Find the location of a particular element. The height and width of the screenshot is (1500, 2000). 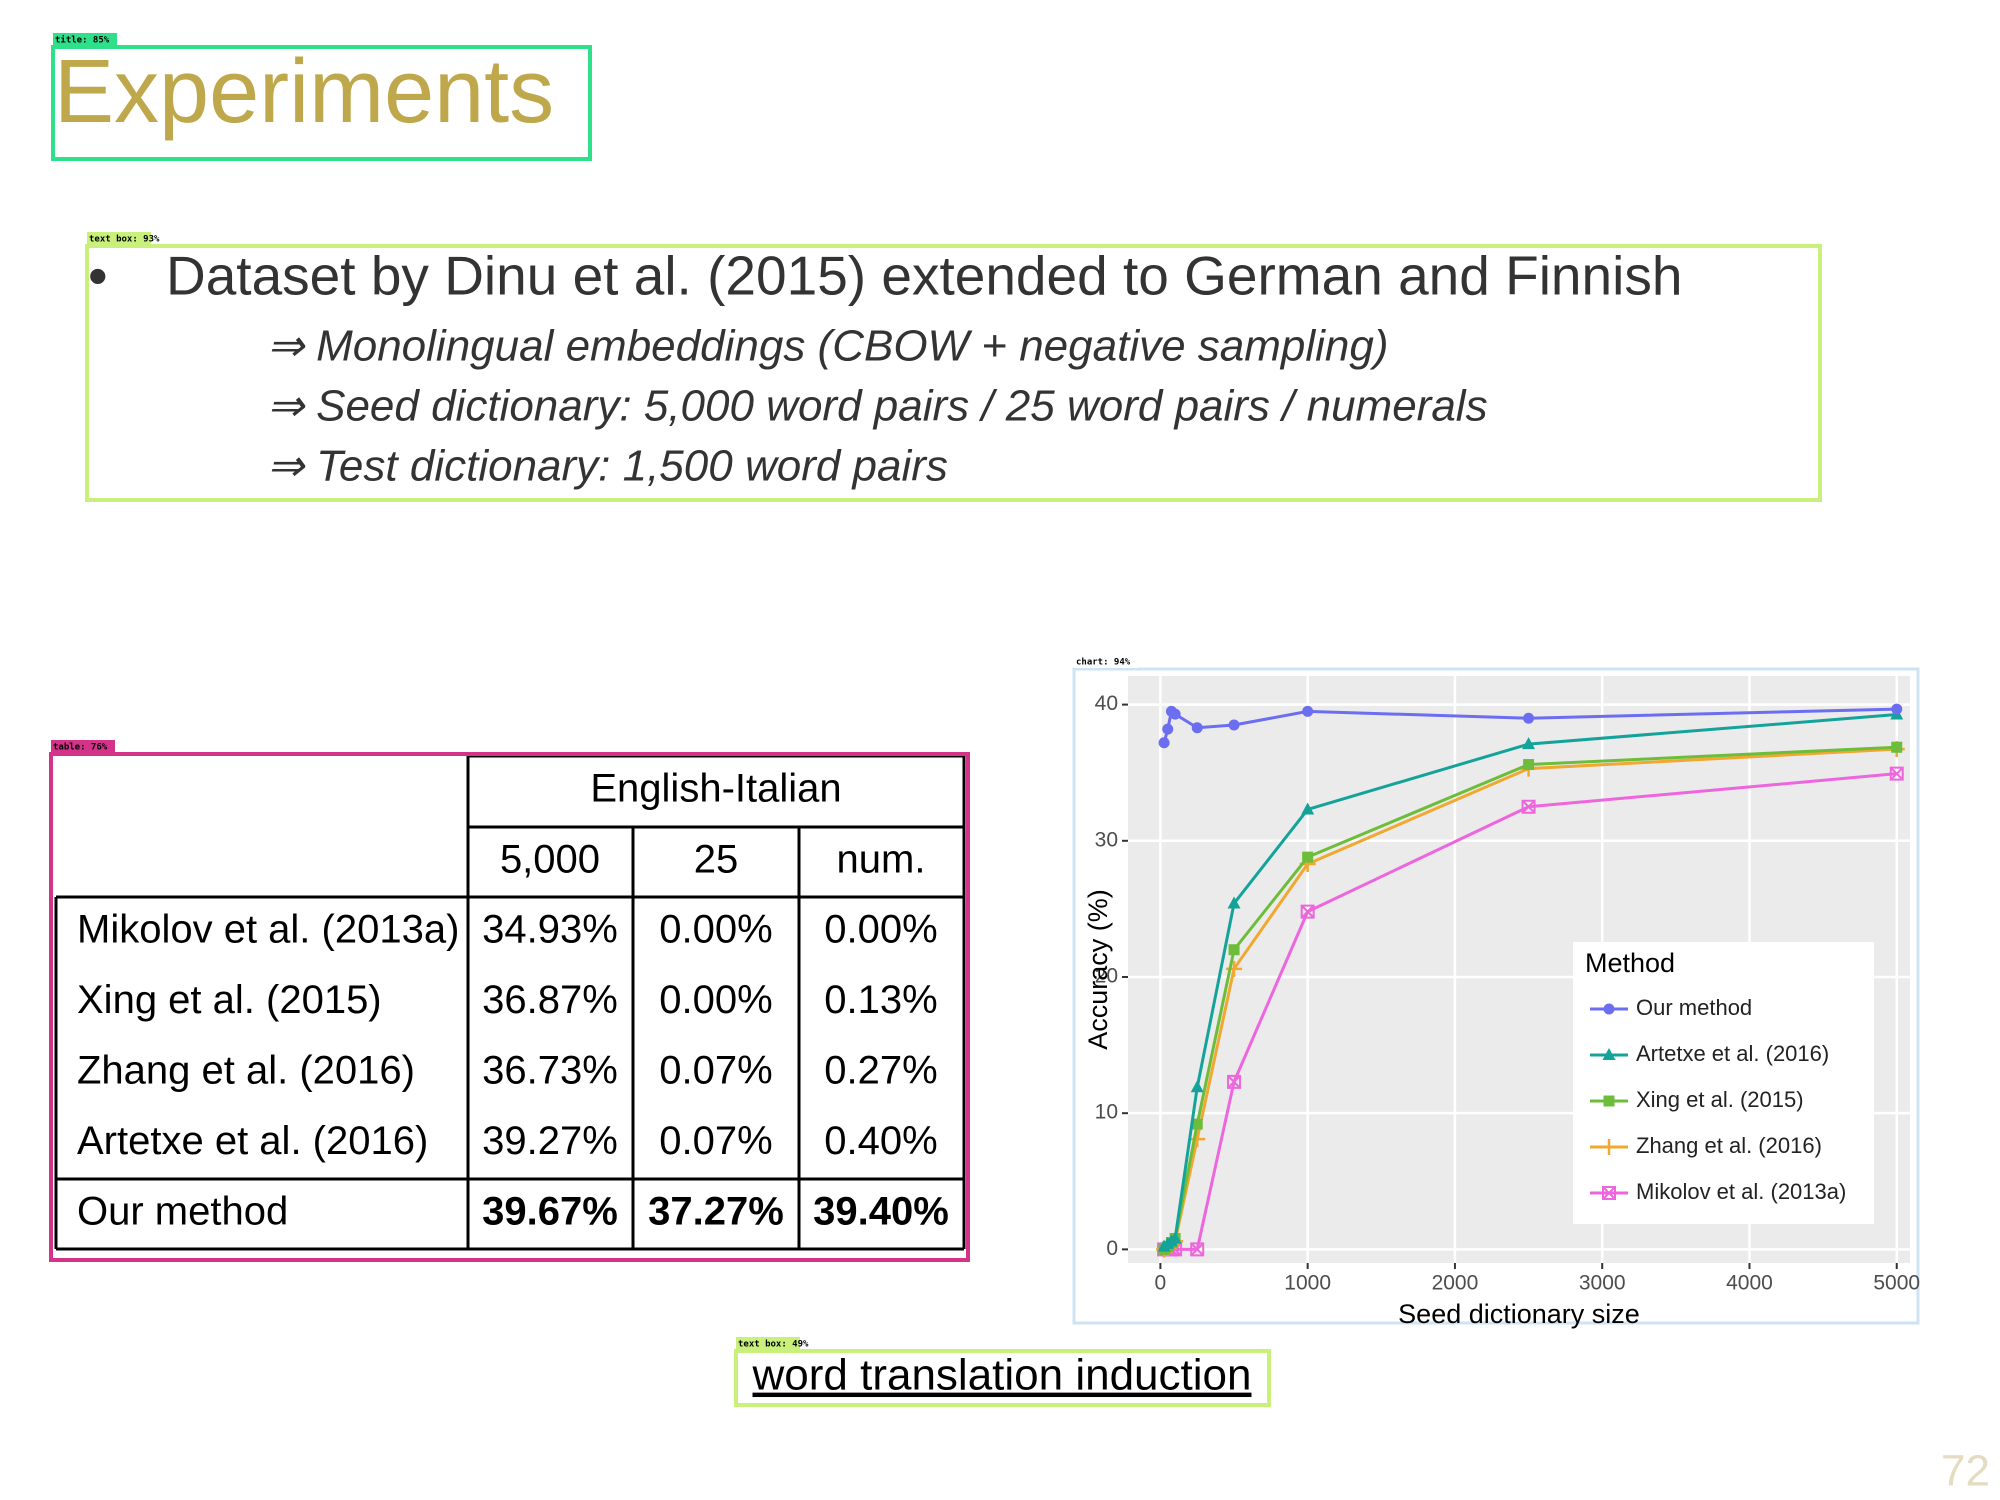

table-cell: 0.40% is located at coordinates (880, 1141).